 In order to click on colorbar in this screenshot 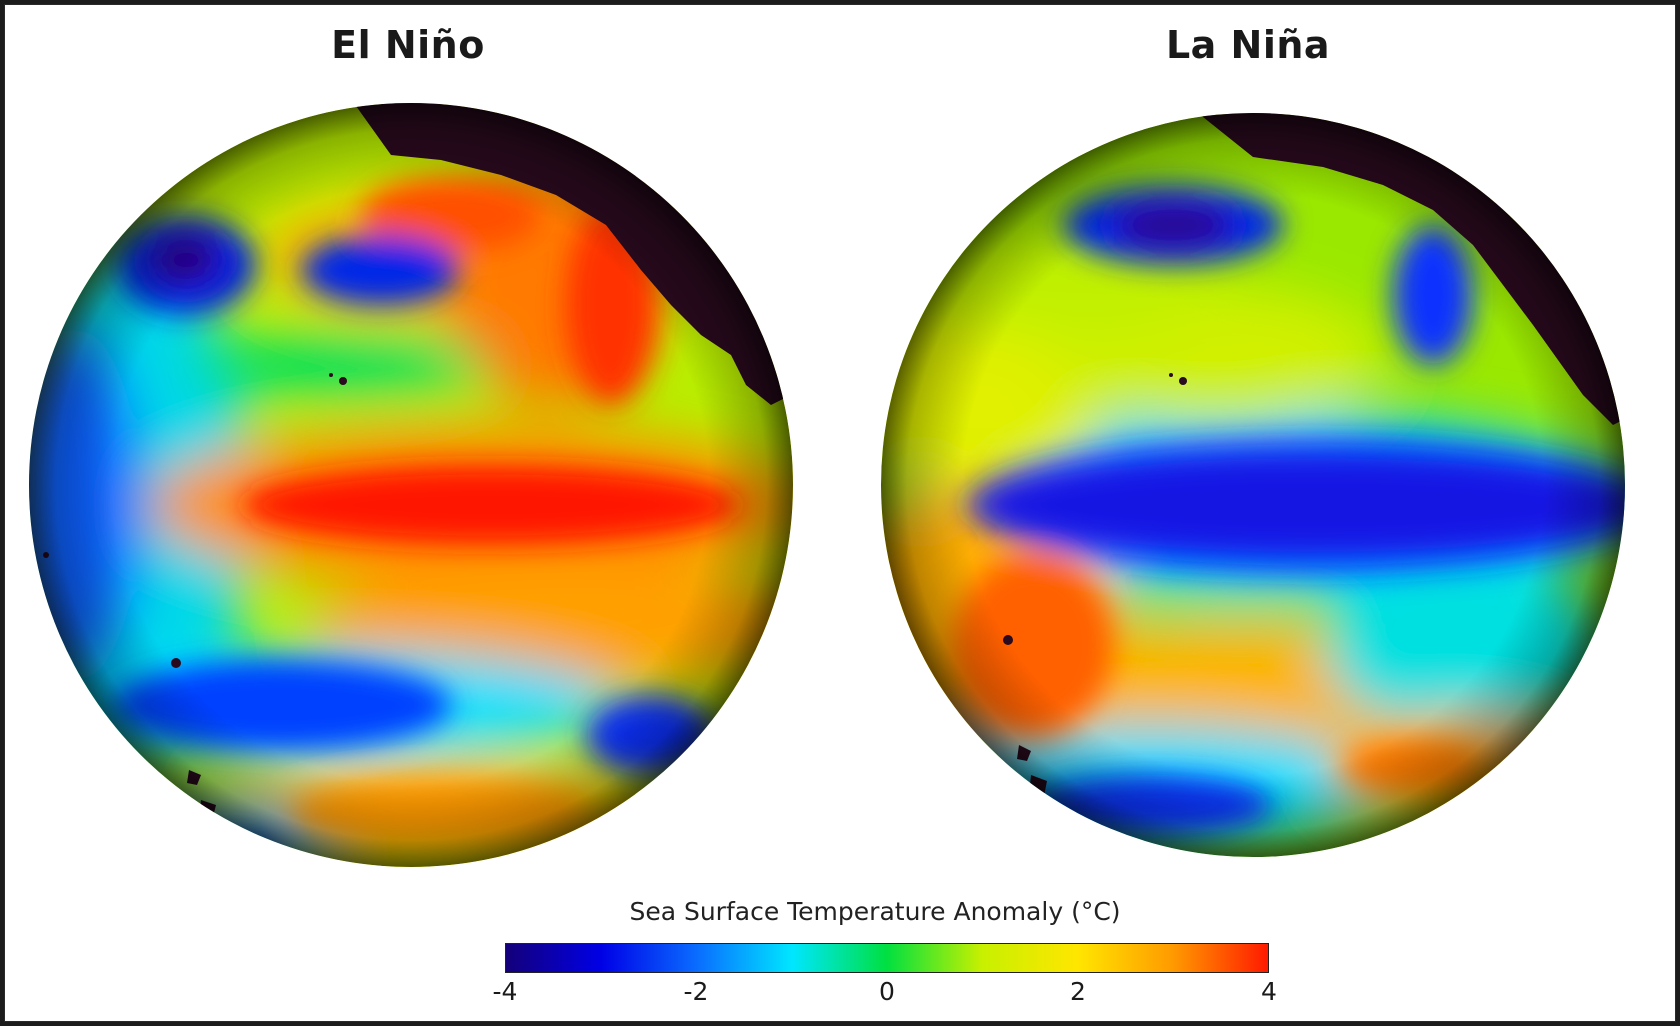, I will do `click(887, 958)`.